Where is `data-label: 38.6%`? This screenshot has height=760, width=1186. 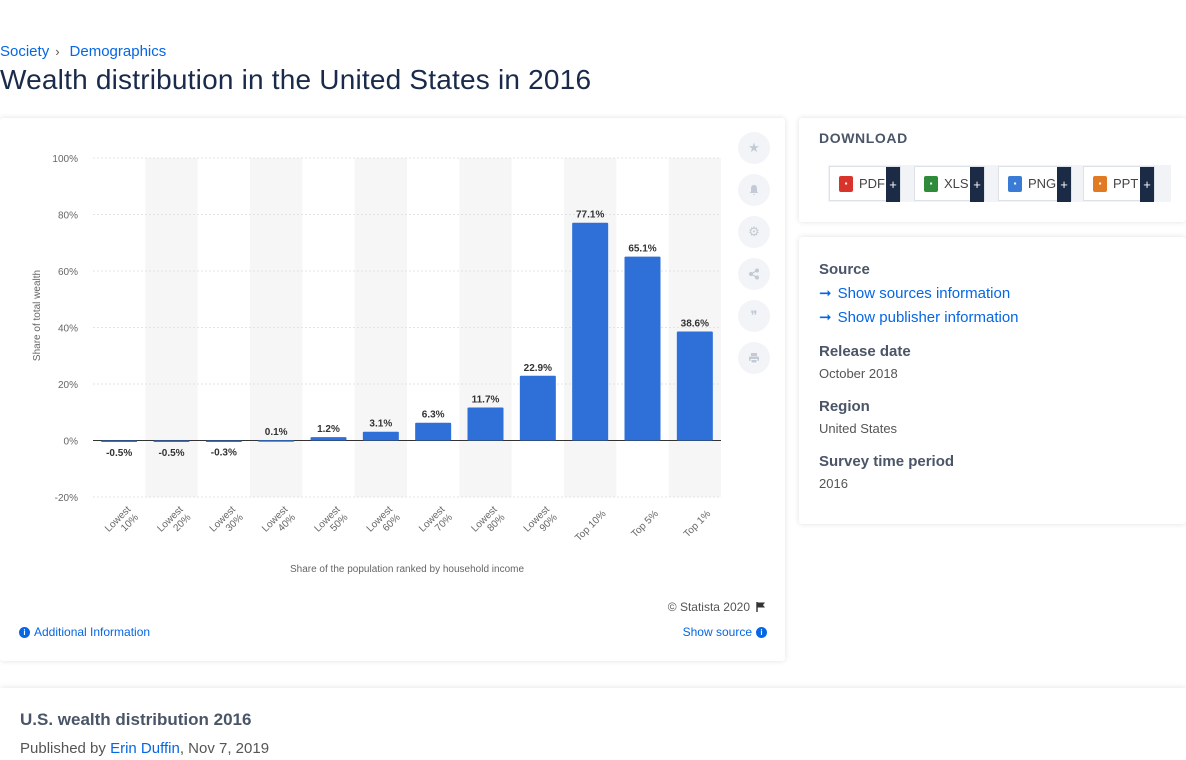
data-label: 38.6% is located at coordinates (695, 323).